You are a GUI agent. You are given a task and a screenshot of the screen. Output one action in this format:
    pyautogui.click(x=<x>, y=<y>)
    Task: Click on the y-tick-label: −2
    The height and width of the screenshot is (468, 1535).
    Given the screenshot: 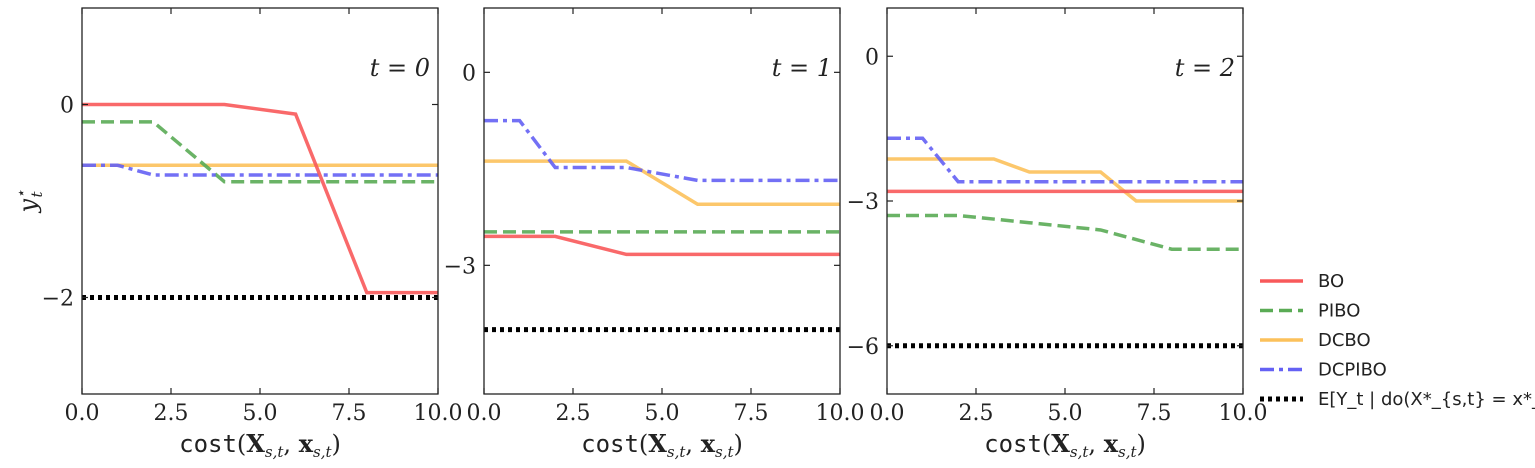 What is the action you would take?
    pyautogui.click(x=58, y=299)
    